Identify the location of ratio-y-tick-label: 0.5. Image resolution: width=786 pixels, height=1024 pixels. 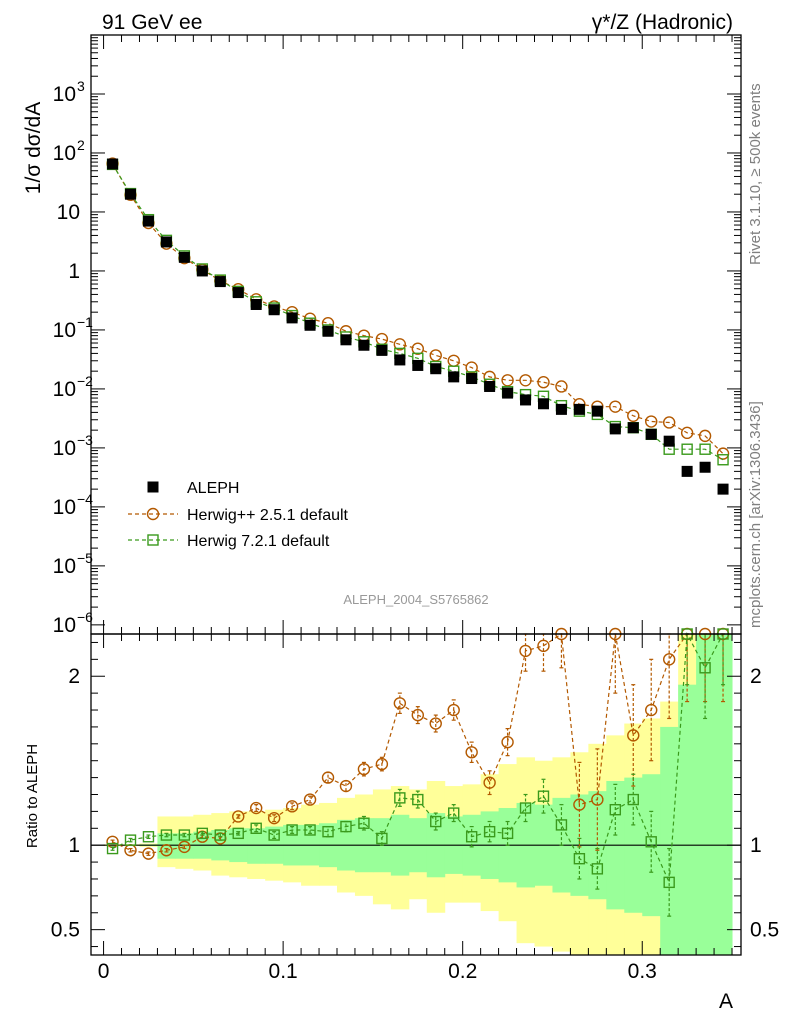
(65, 930).